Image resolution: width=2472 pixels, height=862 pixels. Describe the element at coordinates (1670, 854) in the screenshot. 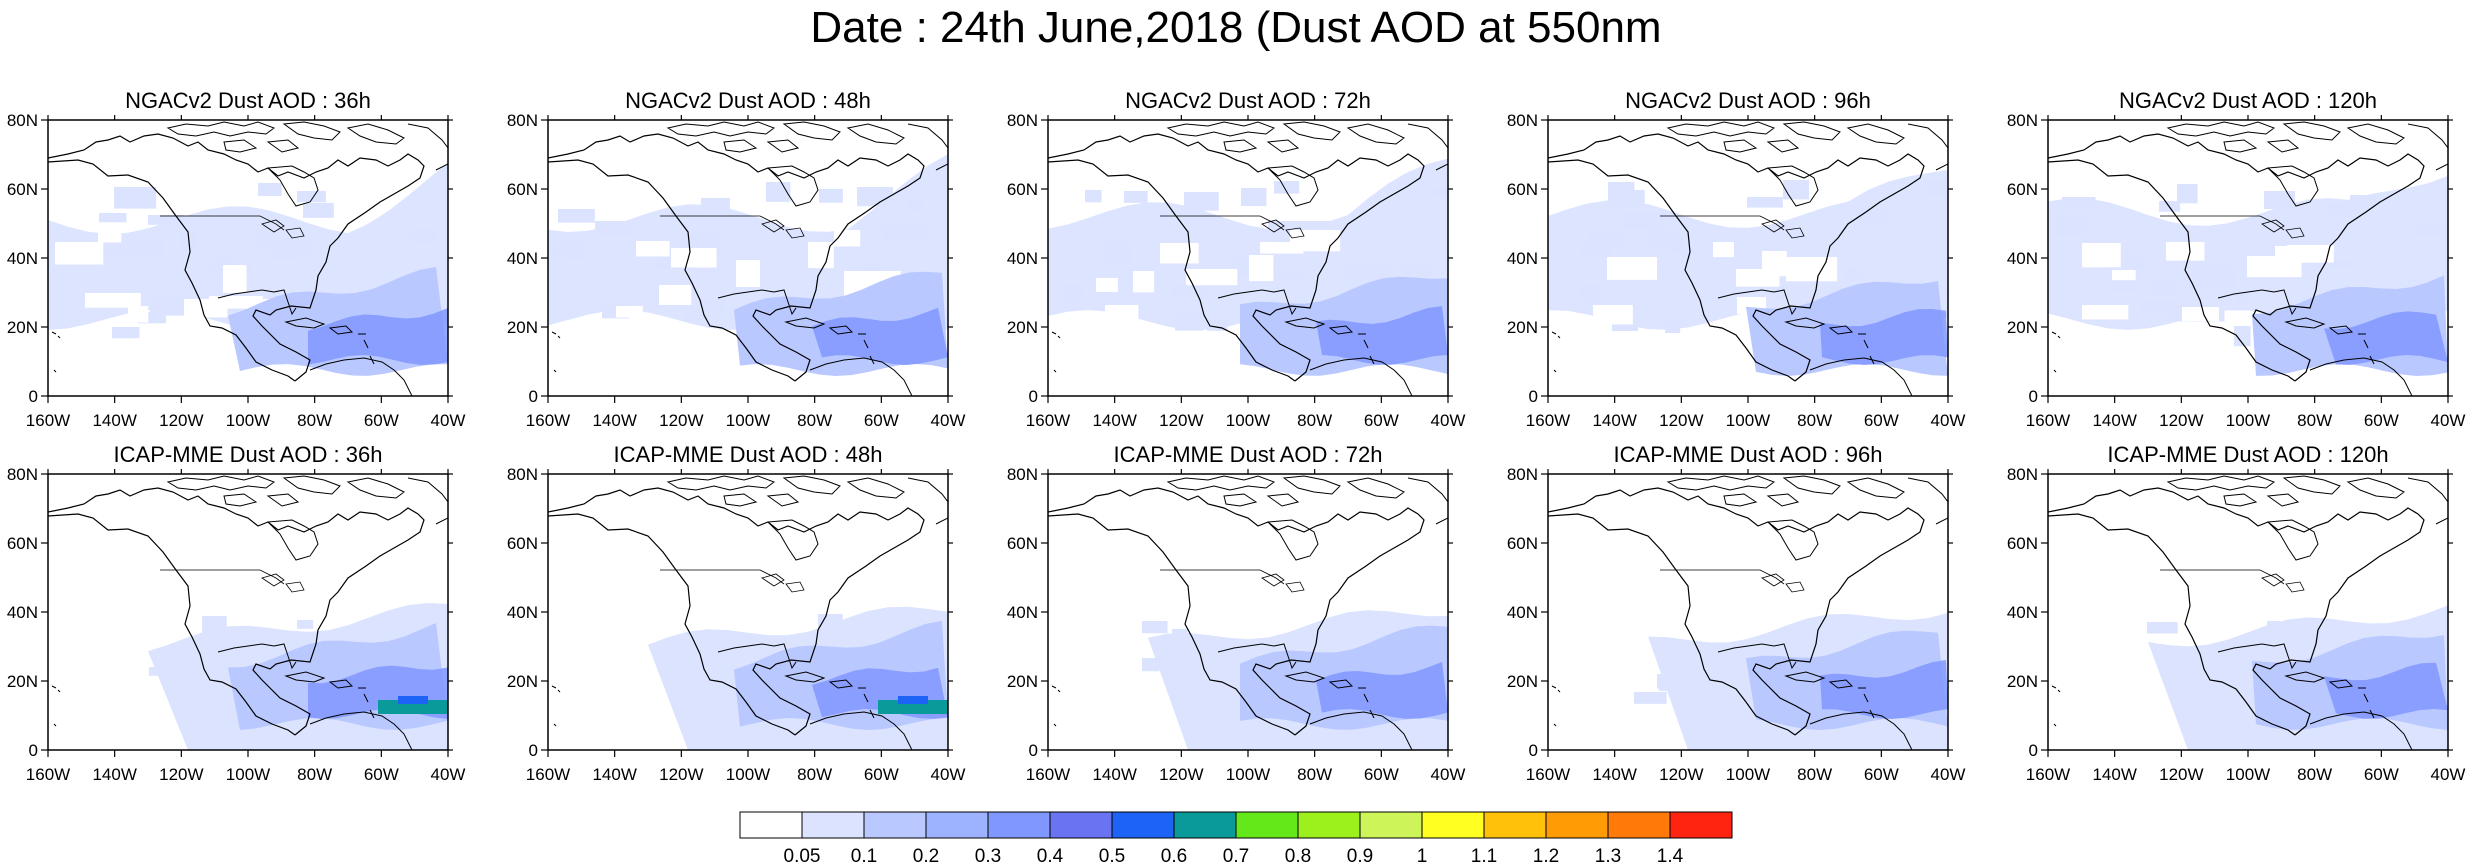

I see `colorbar-label: 1.4` at that location.